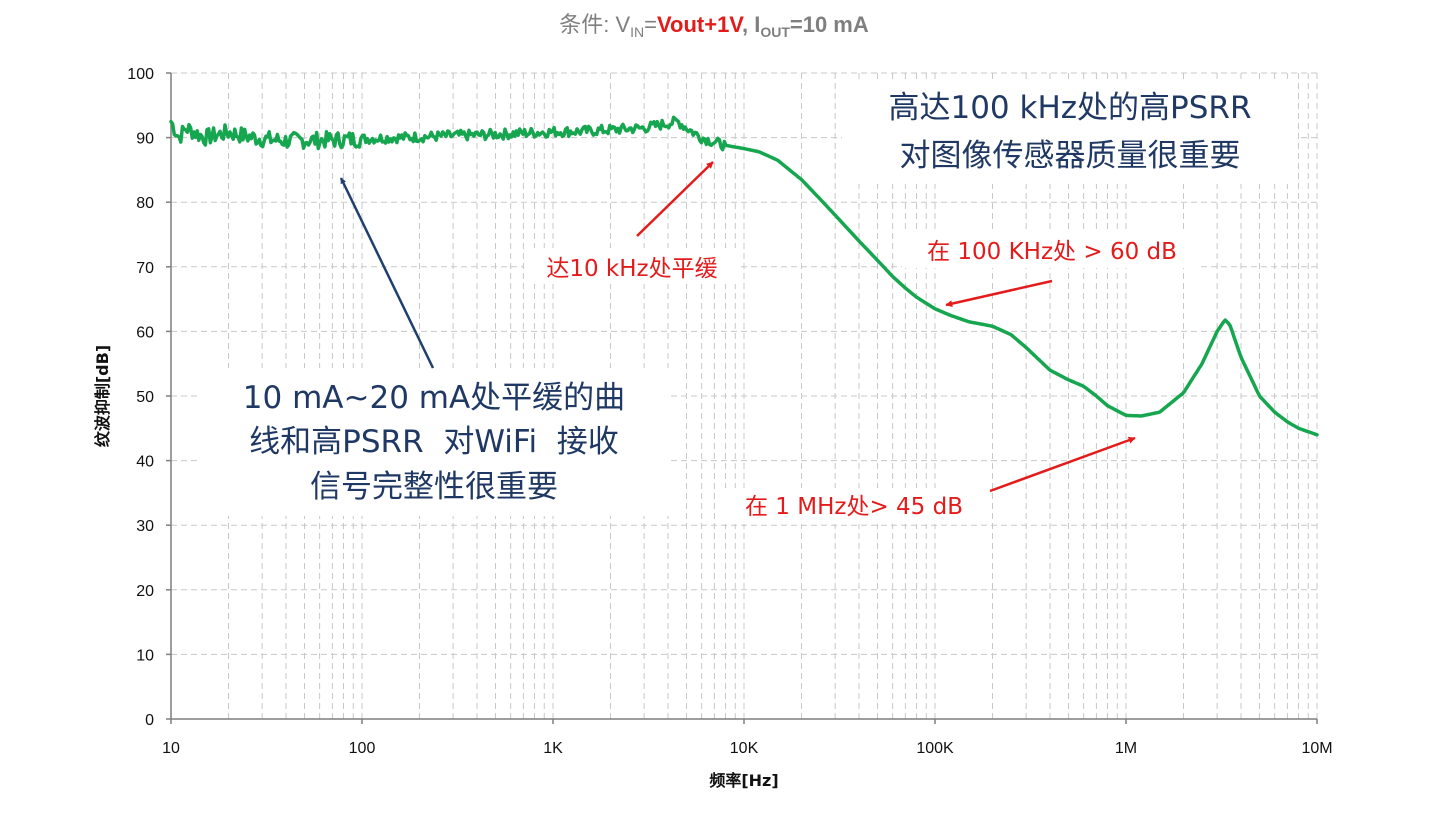 The height and width of the screenshot is (818, 1430). I want to click on annotation-1mhz-text: 在 1 MHz处> 45 dB, so click(854, 507).